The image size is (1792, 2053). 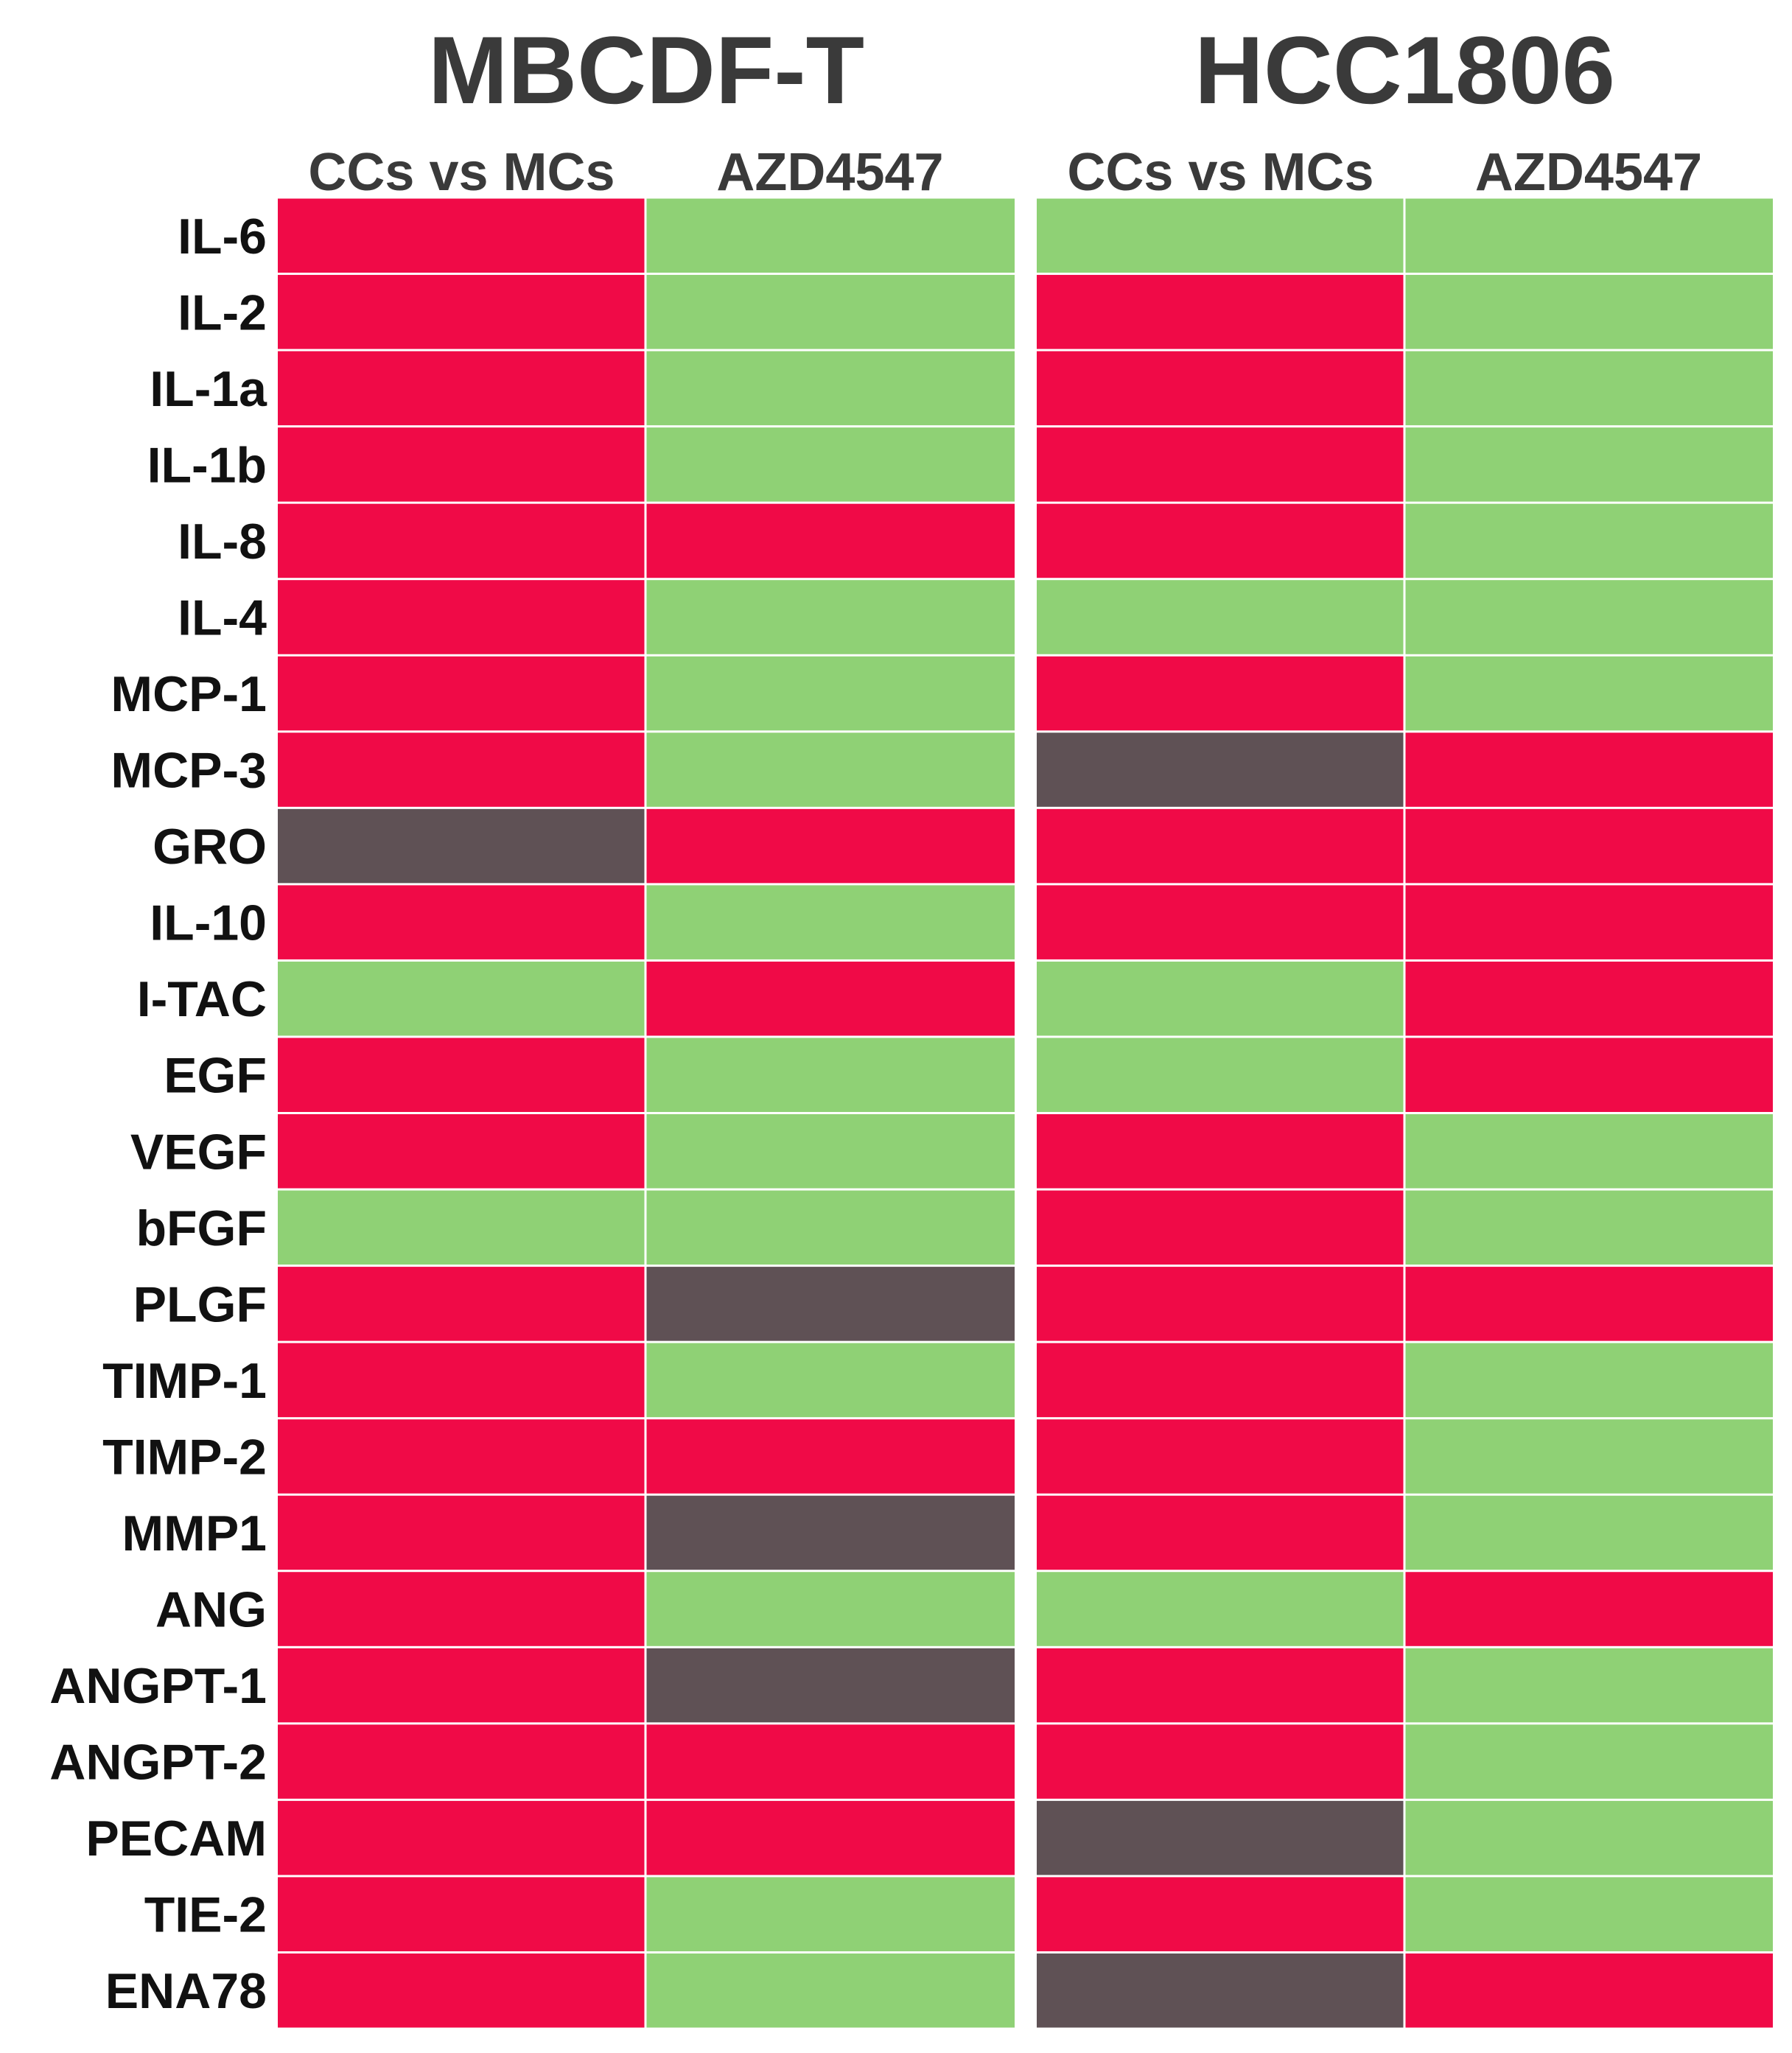 What do you see at coordinates (201, 1228) in the screenshot?
I see `row-label-13: bFGF` at bounding box center [201, 1228].